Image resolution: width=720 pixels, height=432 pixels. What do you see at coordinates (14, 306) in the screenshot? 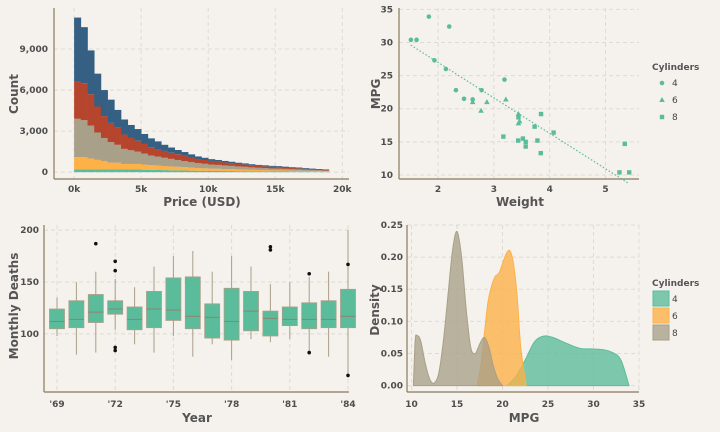
I see `boxplot-y-label: Monthly Deaths` at bounding box center [14, 306].